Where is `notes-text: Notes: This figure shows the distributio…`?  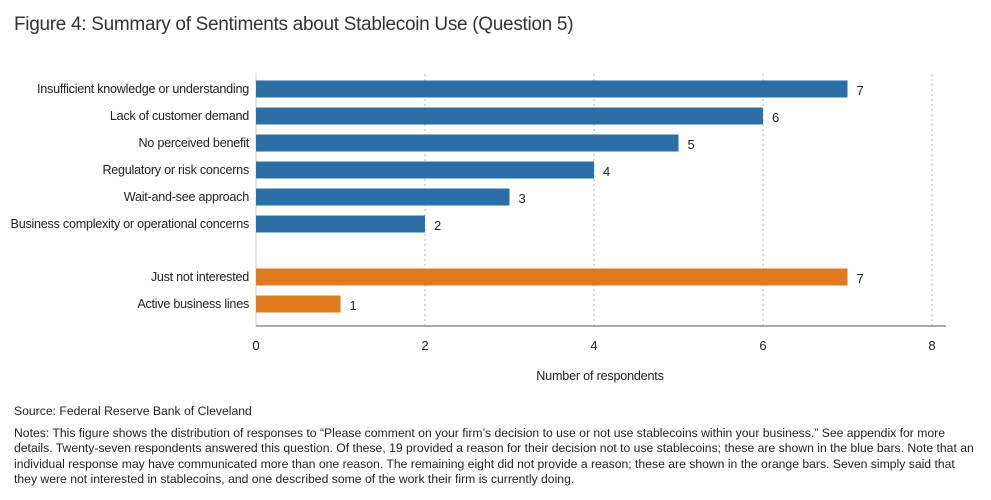 notes-text: Notes: This figure shows the distributio… is located at coordinates (494, 456).